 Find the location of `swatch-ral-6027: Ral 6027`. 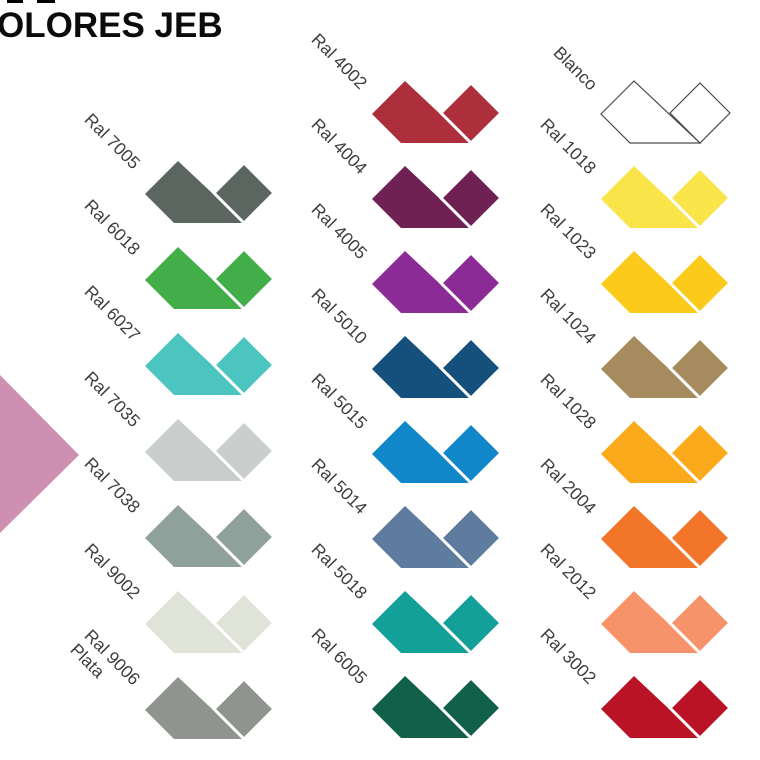

swatch-ral-6027: Ral 6027 is located at coordinates (182, 337).